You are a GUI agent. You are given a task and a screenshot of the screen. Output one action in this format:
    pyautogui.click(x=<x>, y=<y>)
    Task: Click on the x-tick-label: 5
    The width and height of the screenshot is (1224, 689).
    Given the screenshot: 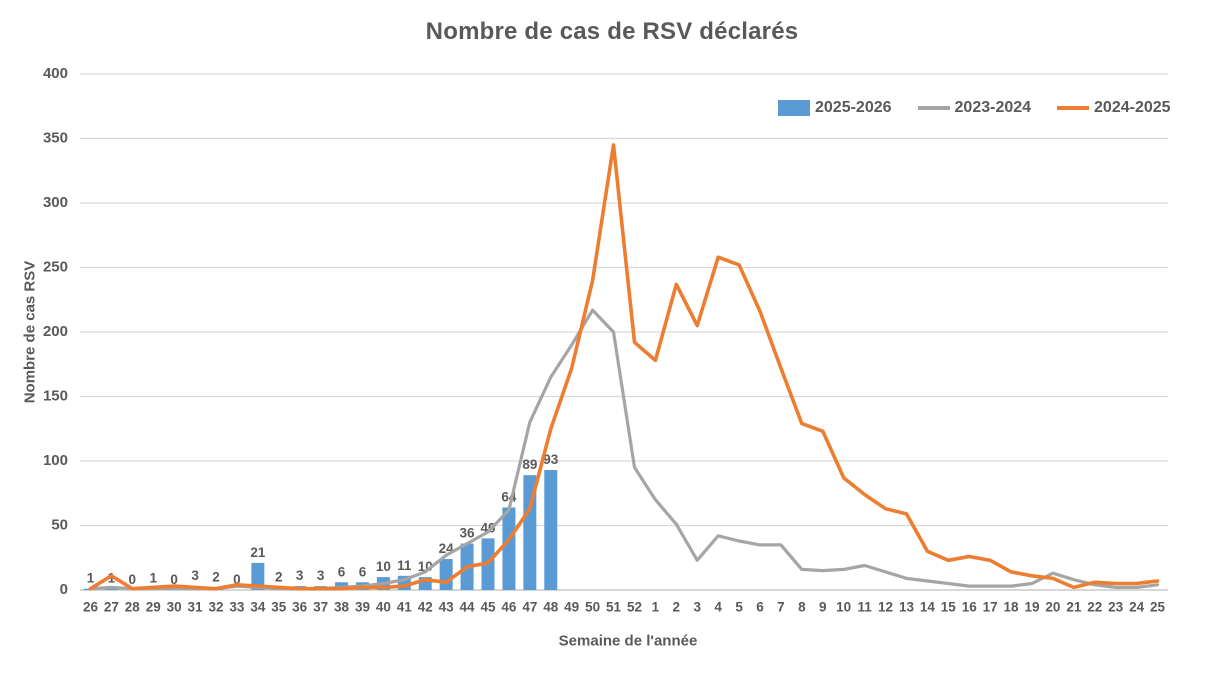 What is the action you would take?
    pyautogui.click(x=739, y=607)
    